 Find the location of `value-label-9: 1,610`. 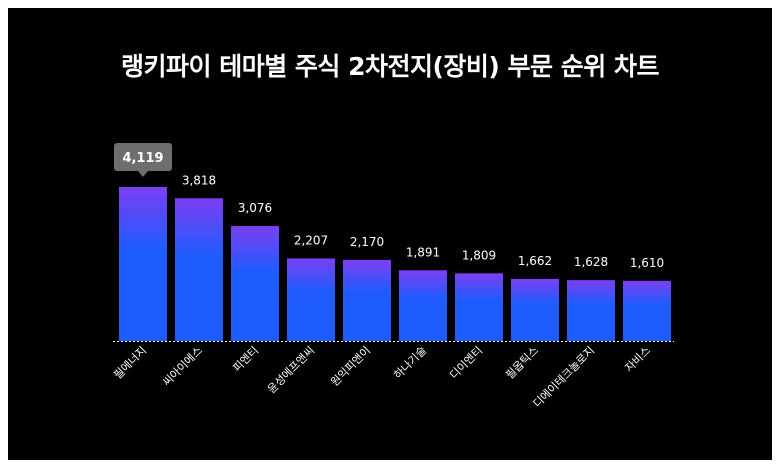

value-label-9: 1,610 is located at coordinates (647, 263).